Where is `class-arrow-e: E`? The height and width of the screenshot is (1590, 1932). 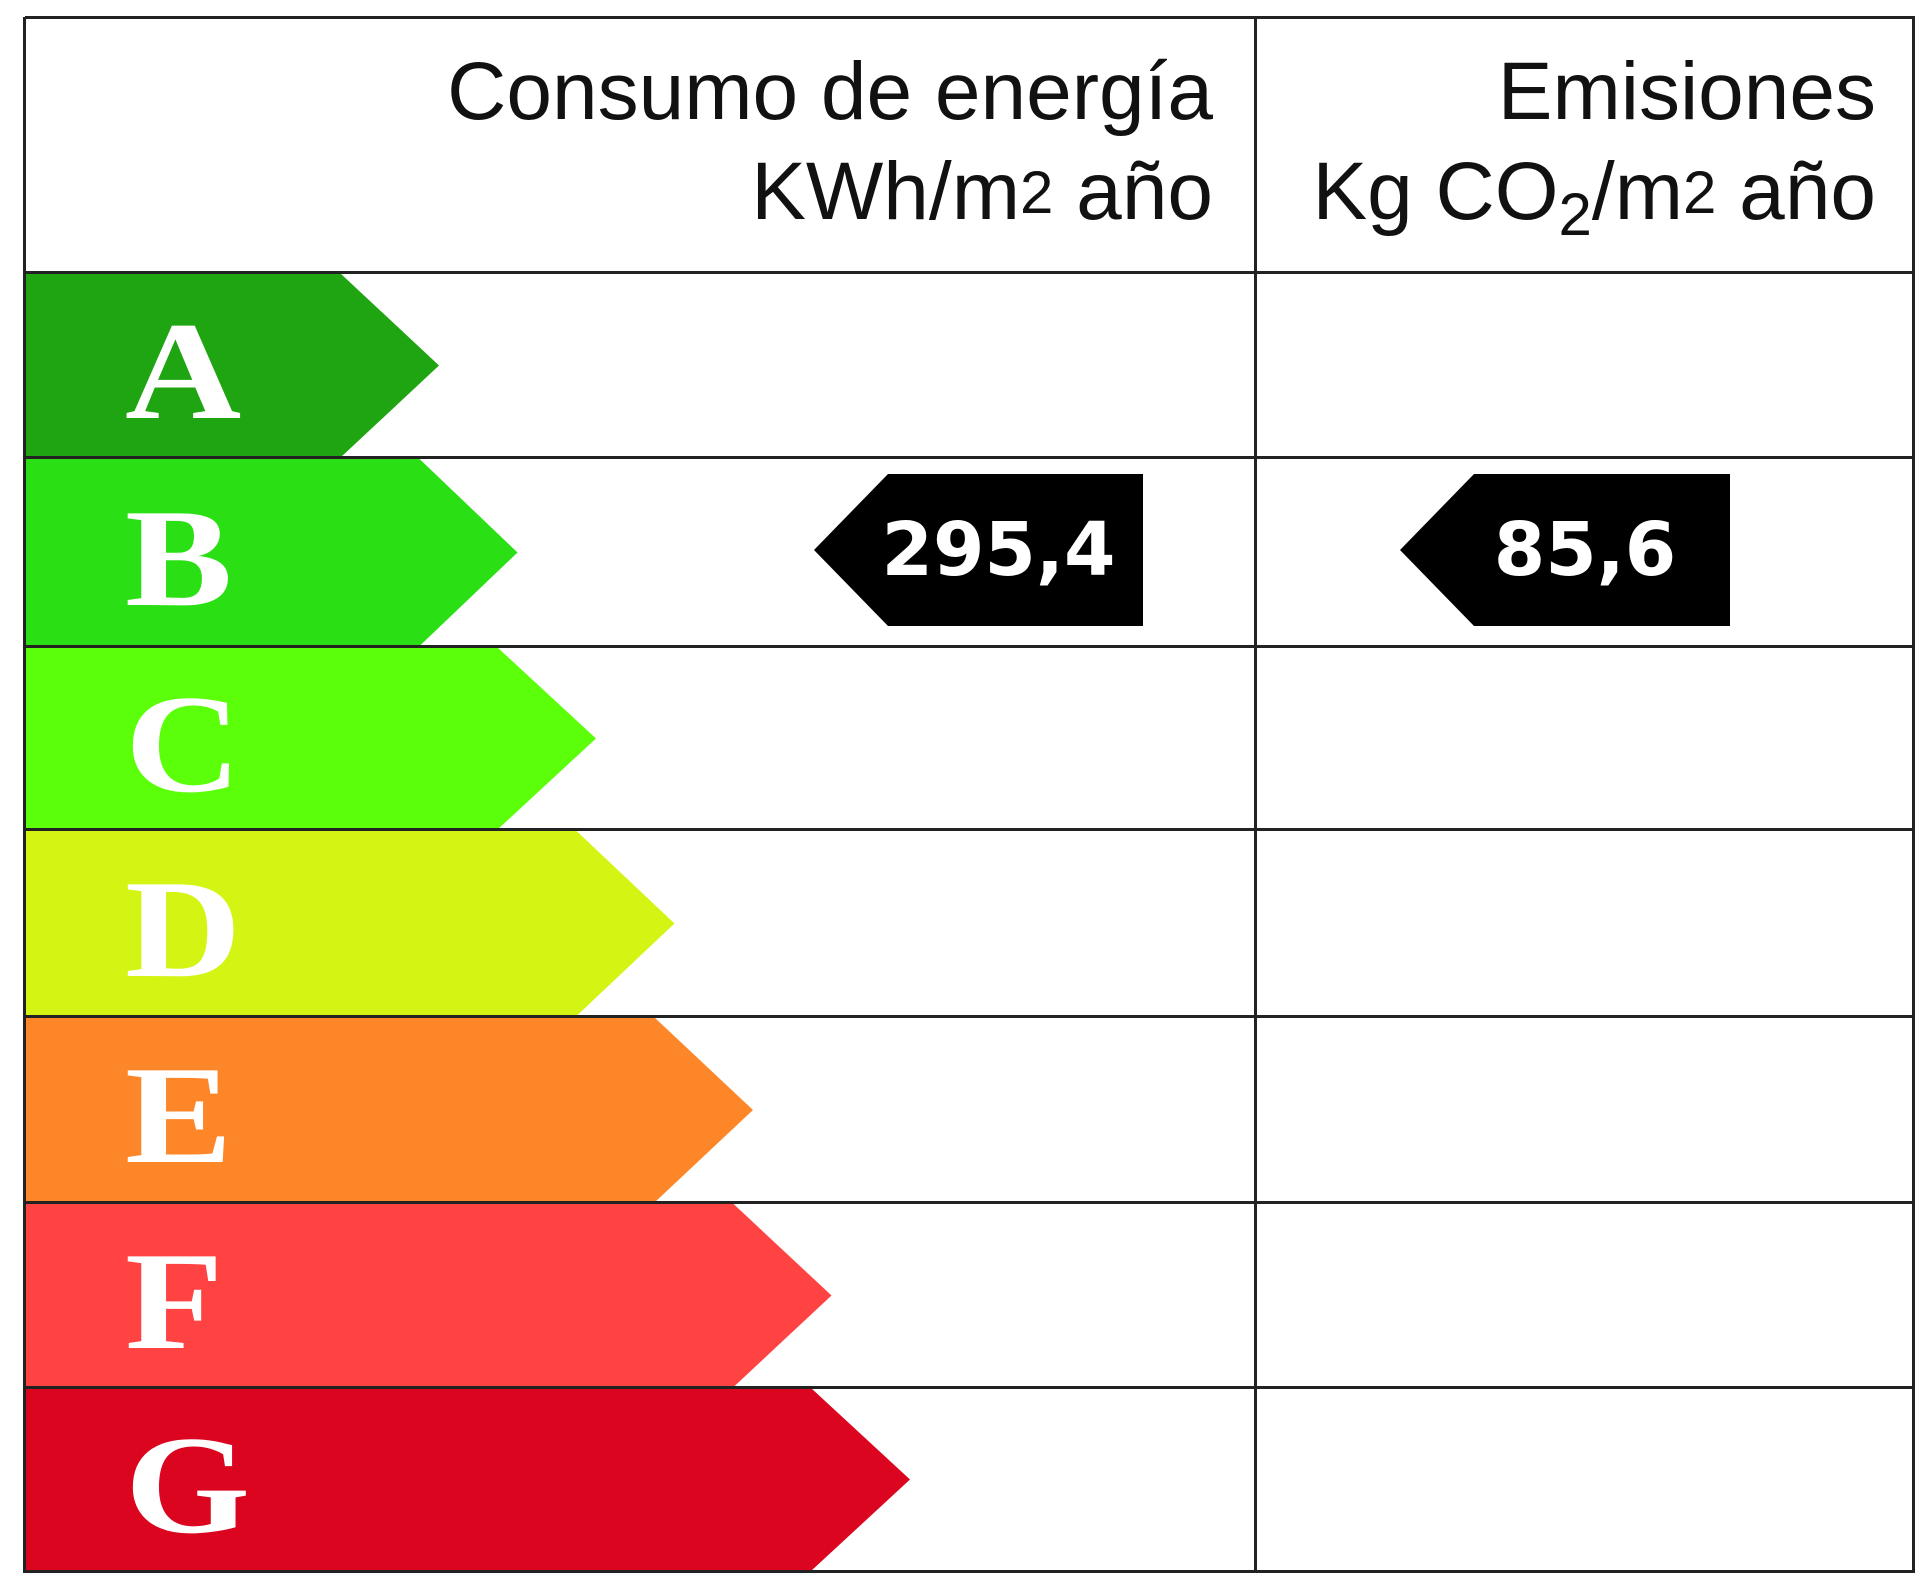 class-arrow-e: E is located at coordinates (389, 1110).